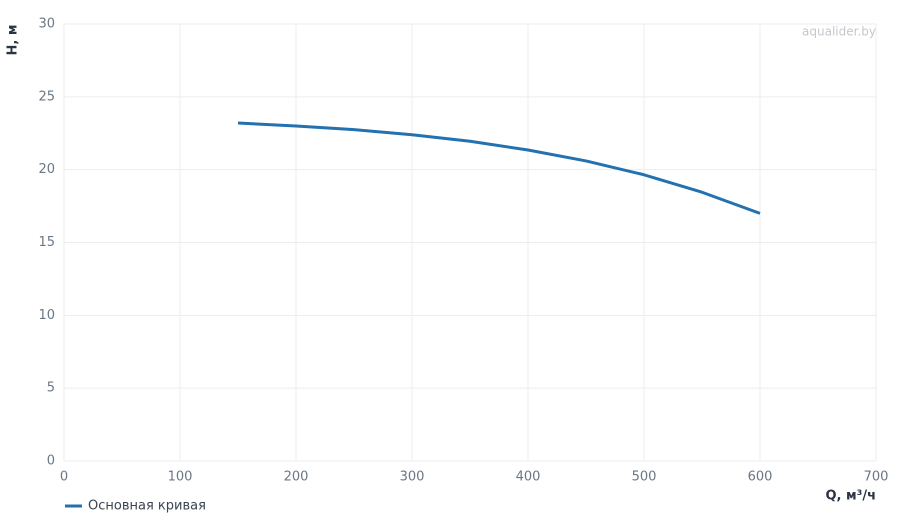  I want to click on x-axis-title: Q, м³/ч, so click(850, 496).